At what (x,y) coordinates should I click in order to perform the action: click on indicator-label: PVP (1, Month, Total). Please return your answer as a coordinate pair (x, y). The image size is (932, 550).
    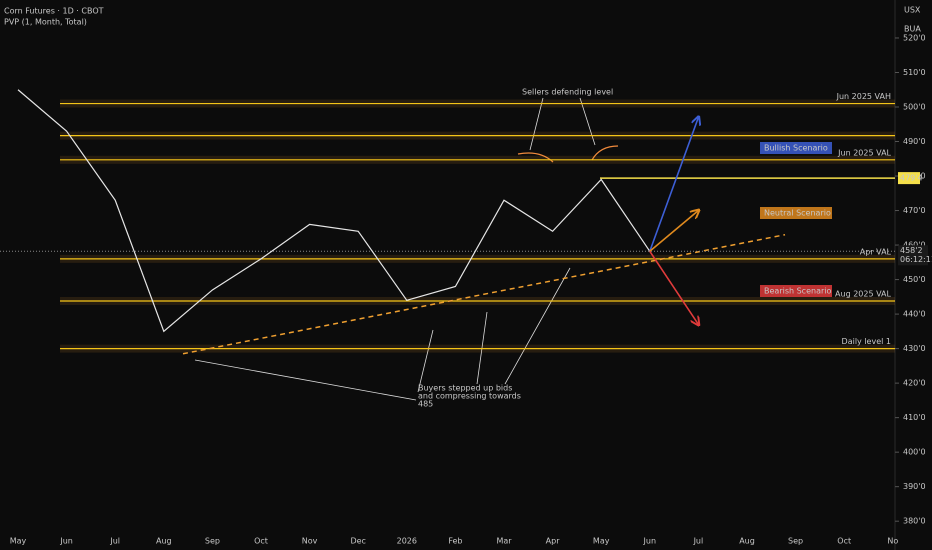
    Looking at the image, I should click on (45, 22).